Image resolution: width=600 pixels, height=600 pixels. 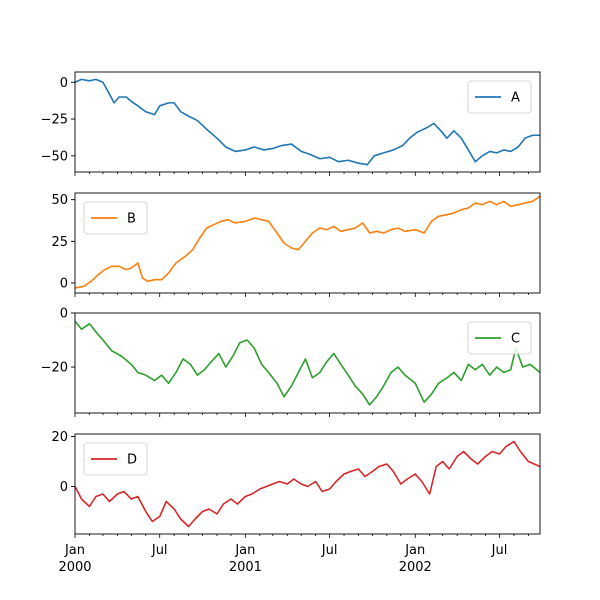 I want to click on legend-d: D, so click(x=115, y=459).